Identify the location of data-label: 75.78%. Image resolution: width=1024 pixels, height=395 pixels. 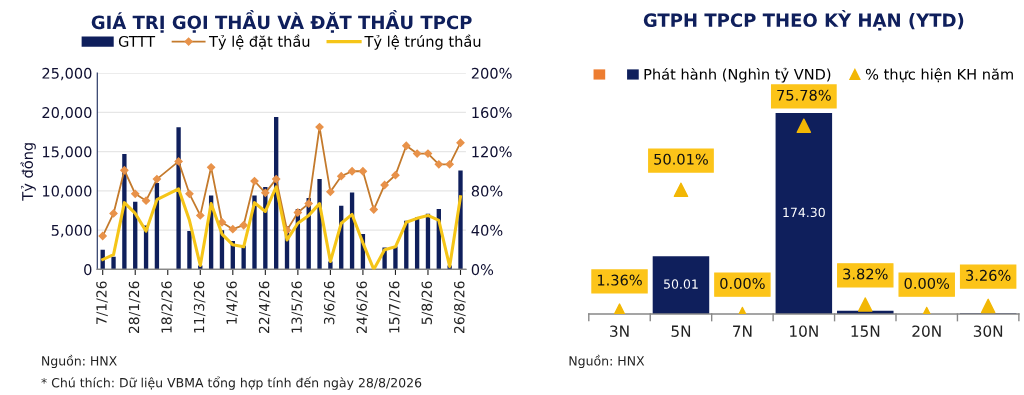
(804, 95).